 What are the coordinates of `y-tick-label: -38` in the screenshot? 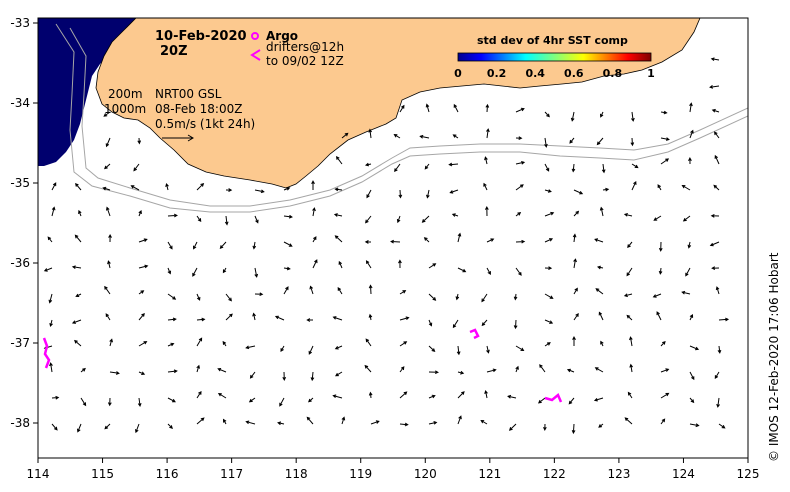 It's located at (20, 423).